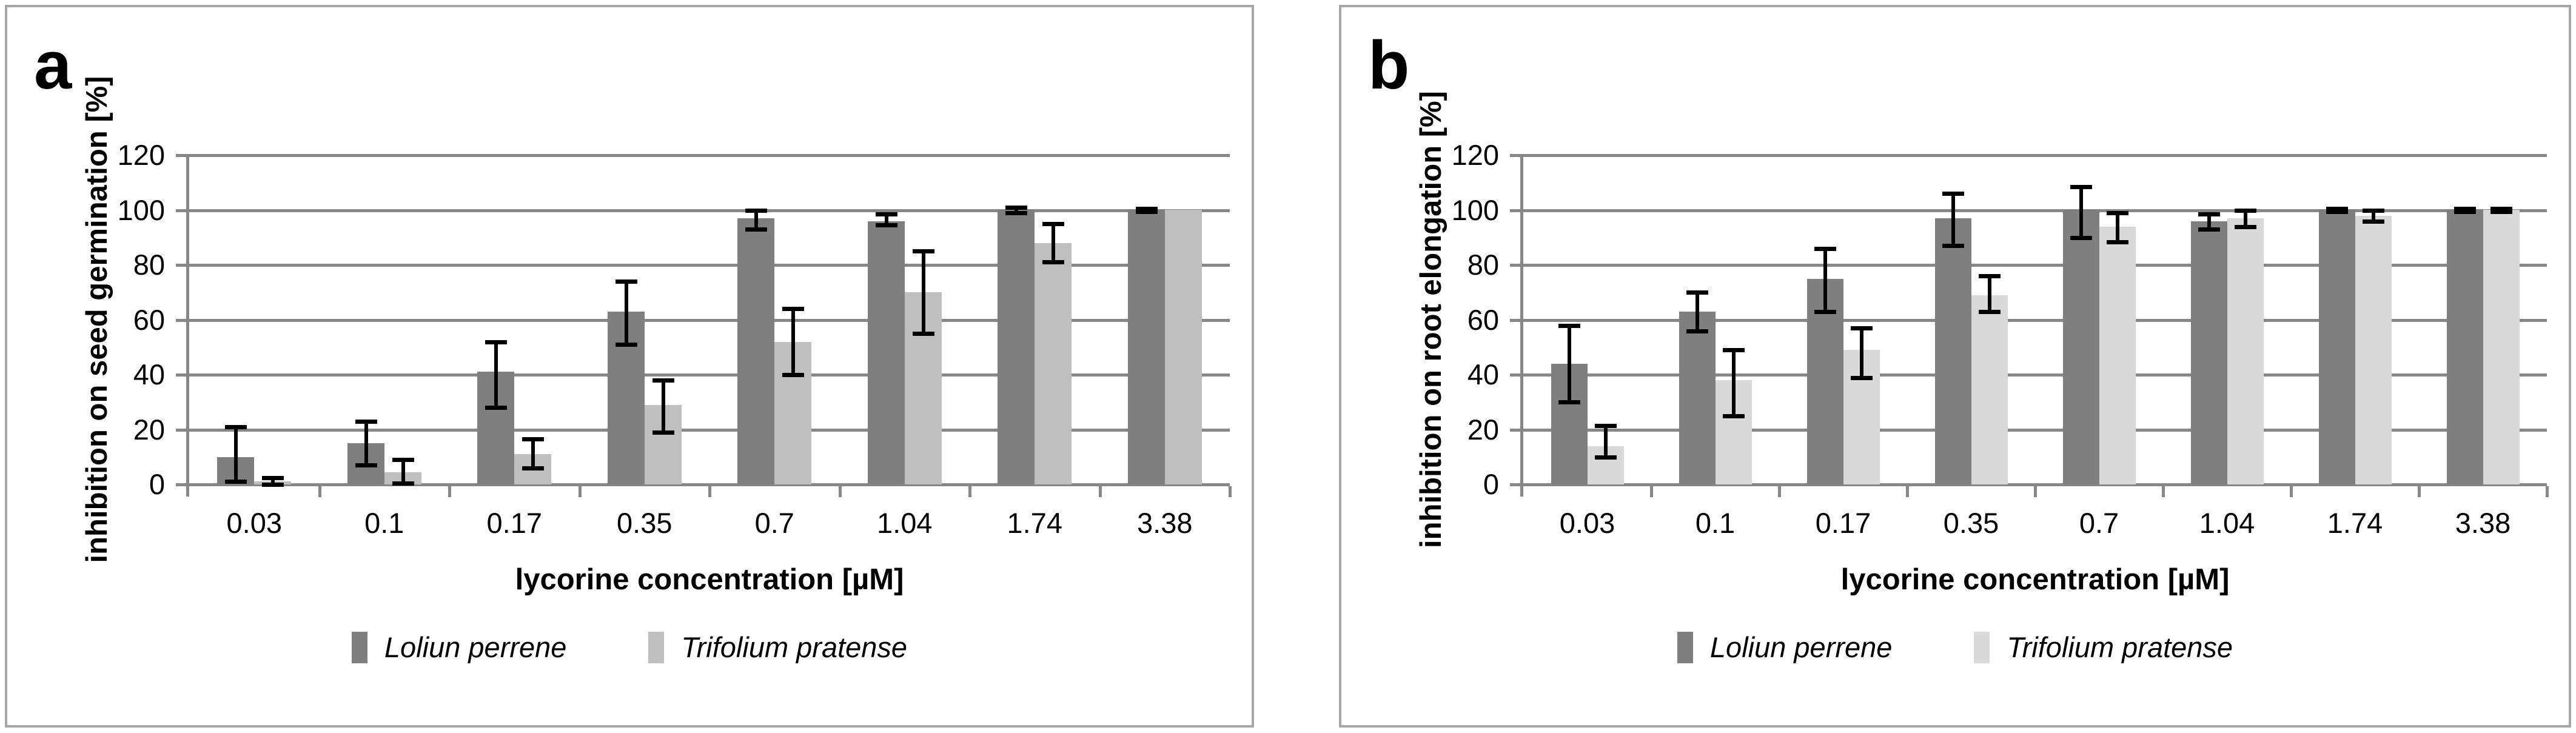 The image size is (2576, 733). Describe the element at coordinates (149, 374) in the screenshot. I see `y-tick-label: 40` at that location.